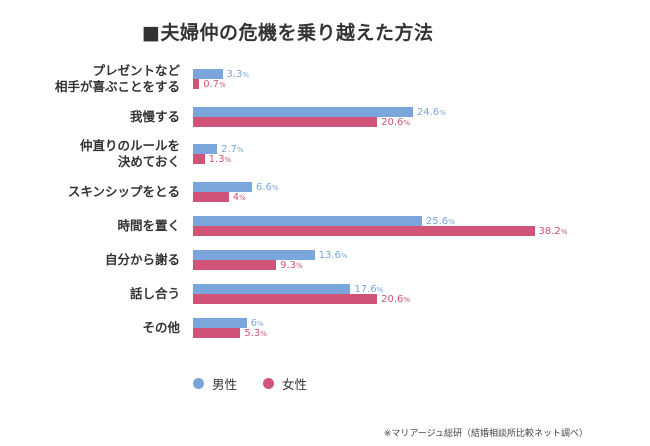  What do you see at coordinates (553, 231) in the screenshot?
I see `value-label-female: 38.2%` at bounding box center [553, 231].